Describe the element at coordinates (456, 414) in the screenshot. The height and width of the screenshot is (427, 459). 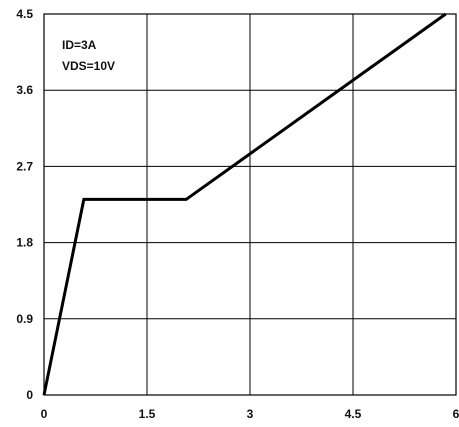
I see `x-tick-label-4: 6` at that location.